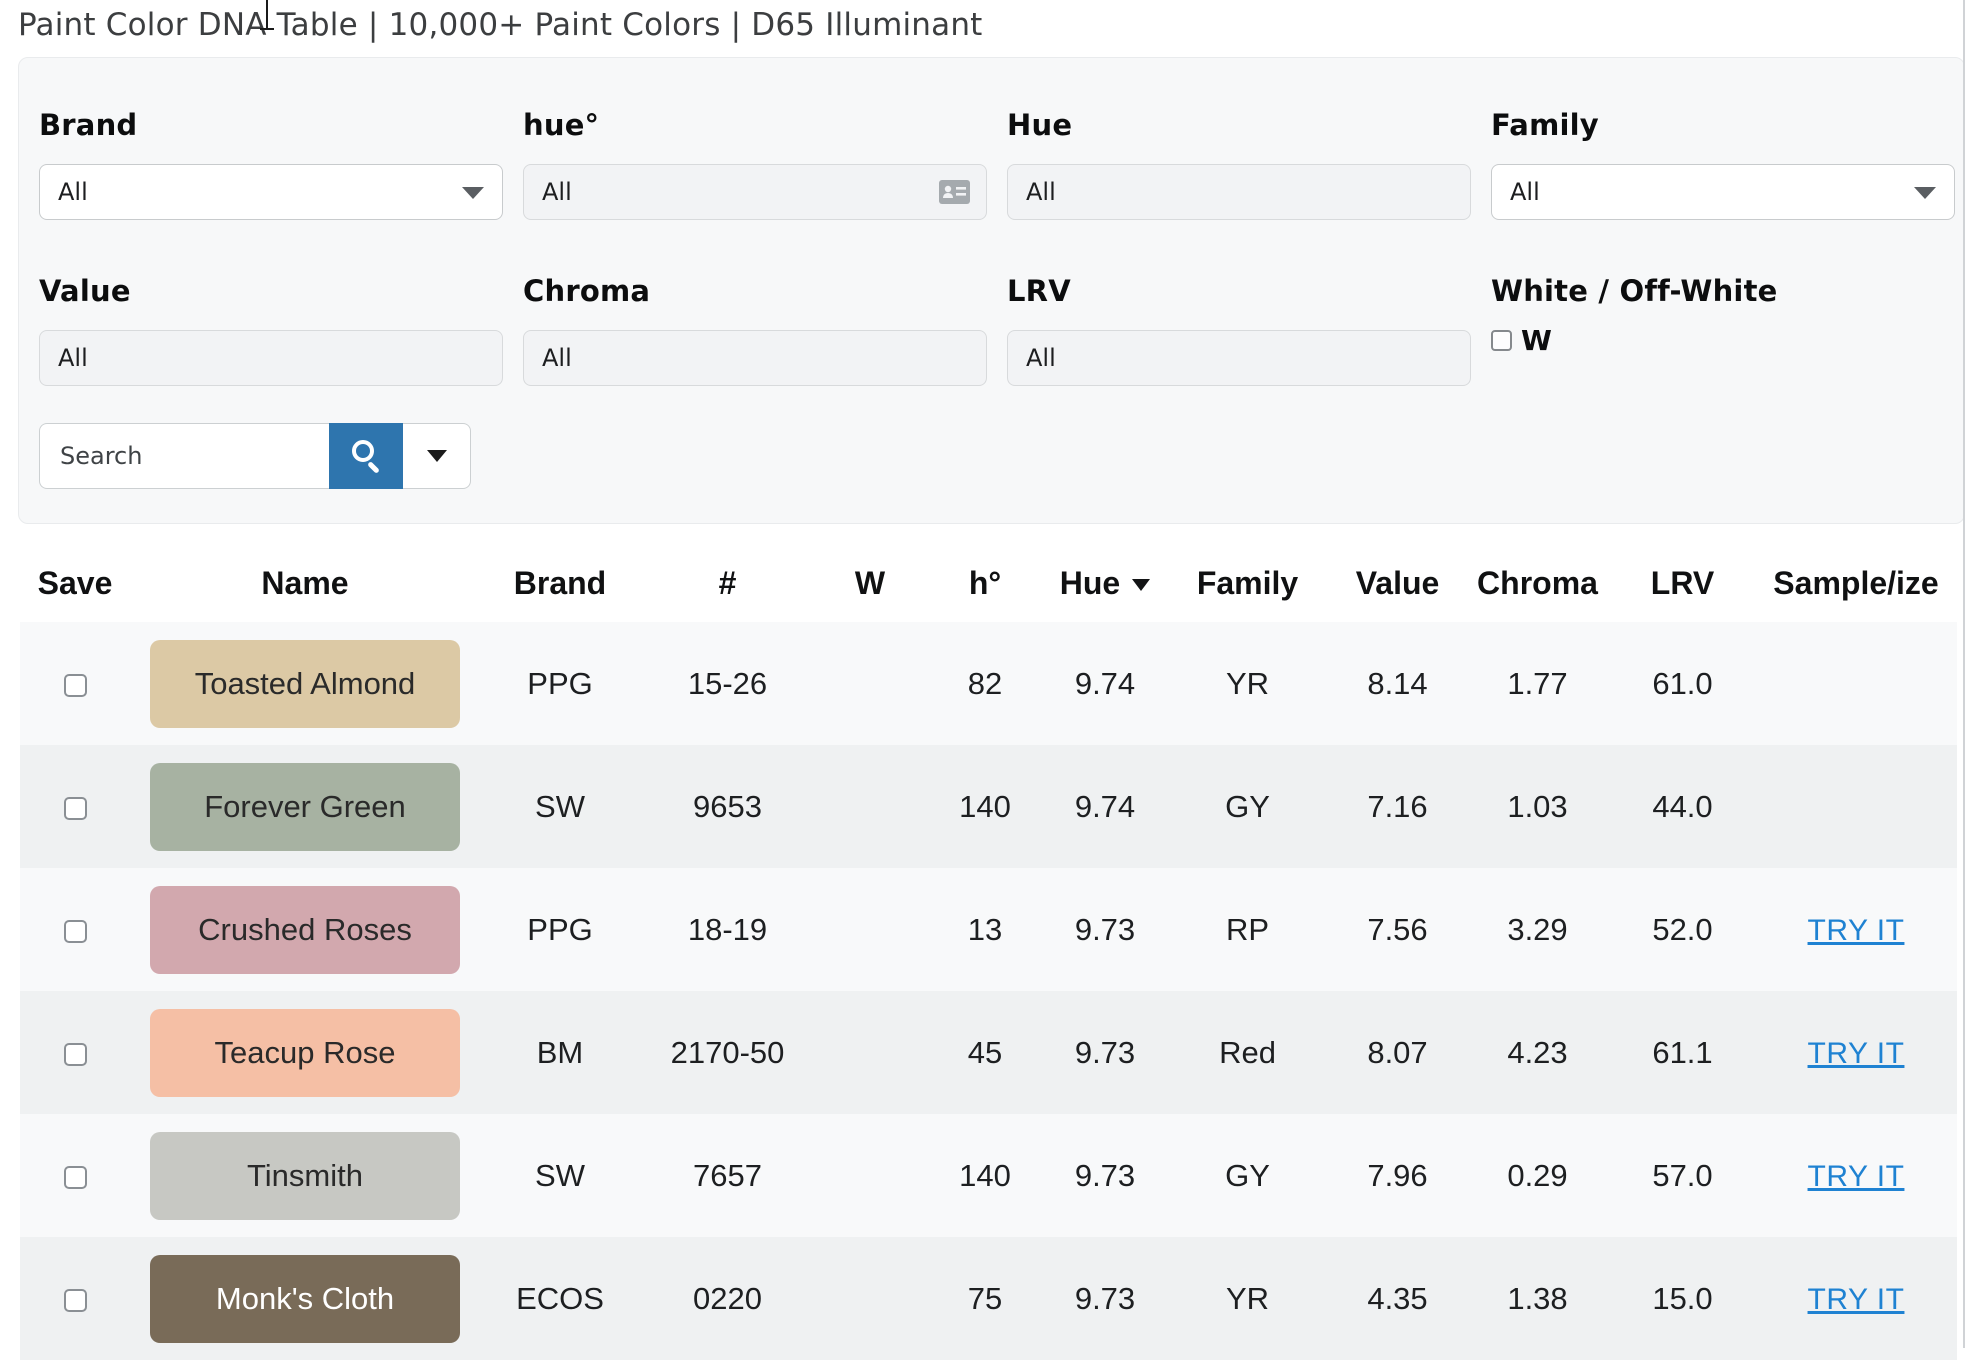 The width and height of the screenshot is (1970, 1360). What do you see at coordinates (1537, 683) in the screenshot?
I see `chroma-cell: 1.77` at bounding box center [1537, 683].